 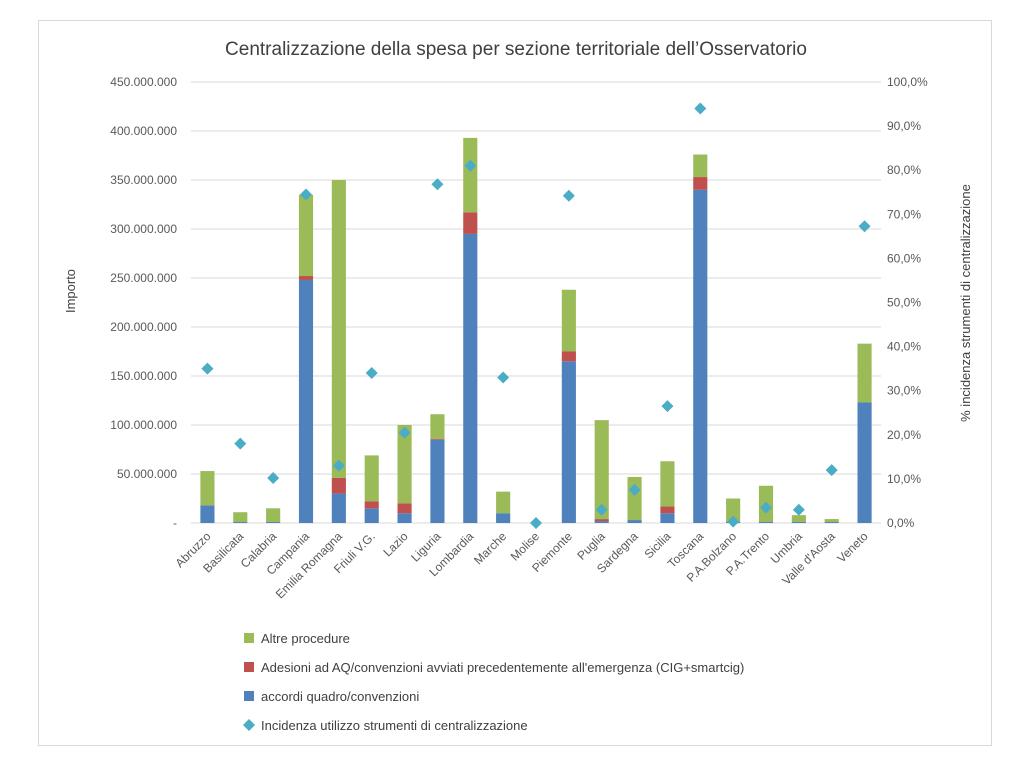 I want to click on y2-tick-label: 50,0%, so click(x=904, y=303).